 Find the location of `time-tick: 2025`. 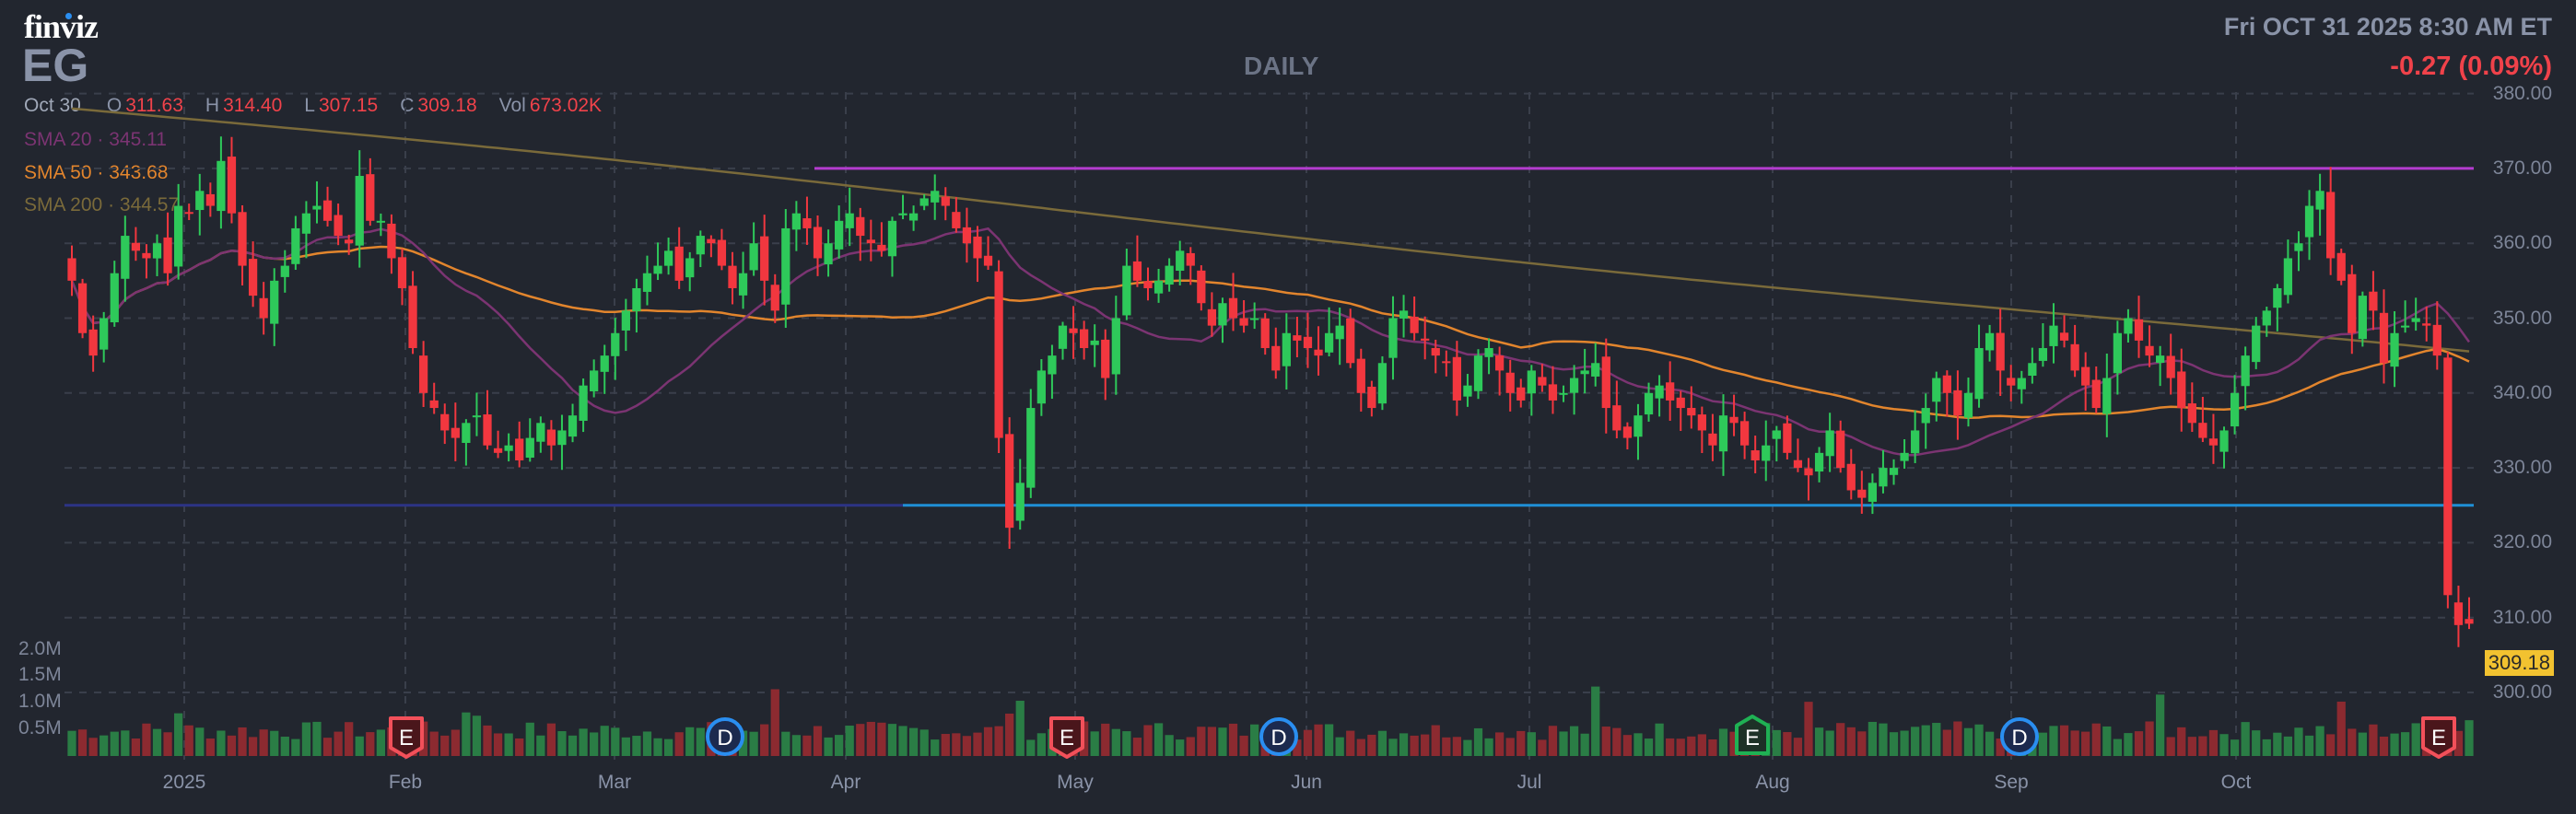

time-tick: 2025 is located at coordinates (184, 782).